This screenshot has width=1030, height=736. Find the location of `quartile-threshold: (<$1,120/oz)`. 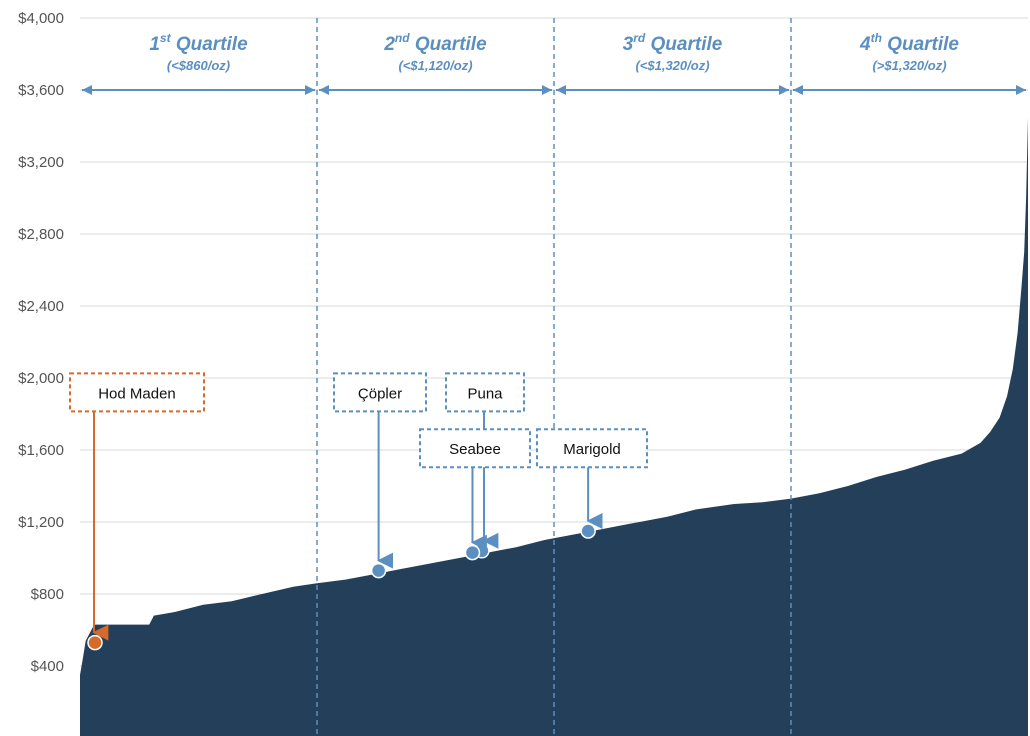

quartile-threshold: (<$1,120/oz) is located at coordinates (435, 65).